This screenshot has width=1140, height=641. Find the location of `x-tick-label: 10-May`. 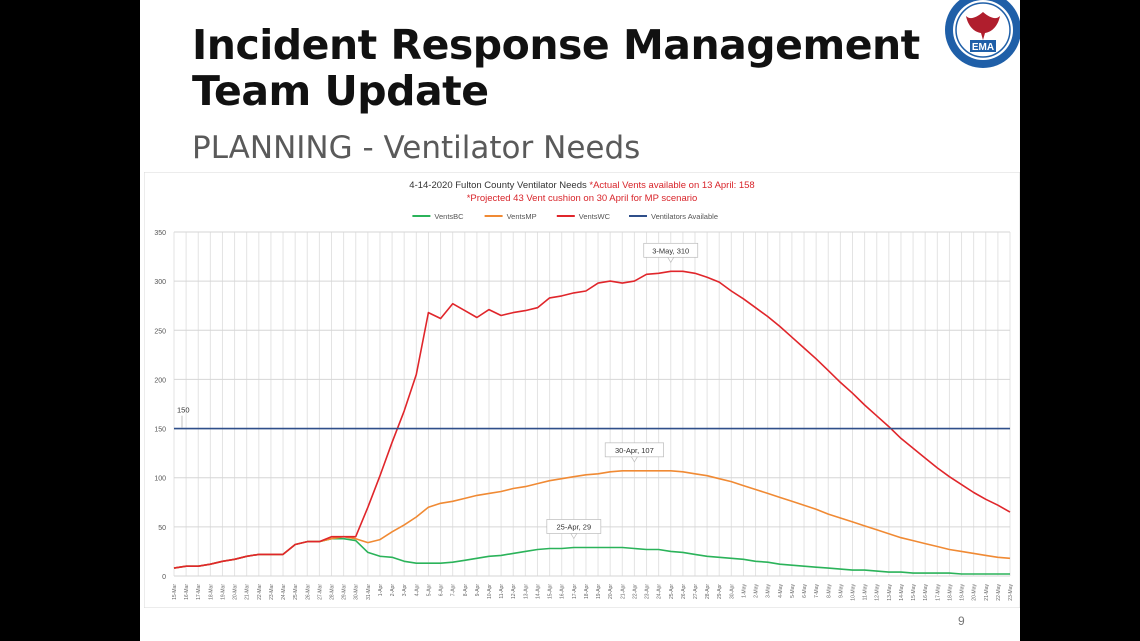

x-tick-label: 10-May is located at coordinates (853, 592).